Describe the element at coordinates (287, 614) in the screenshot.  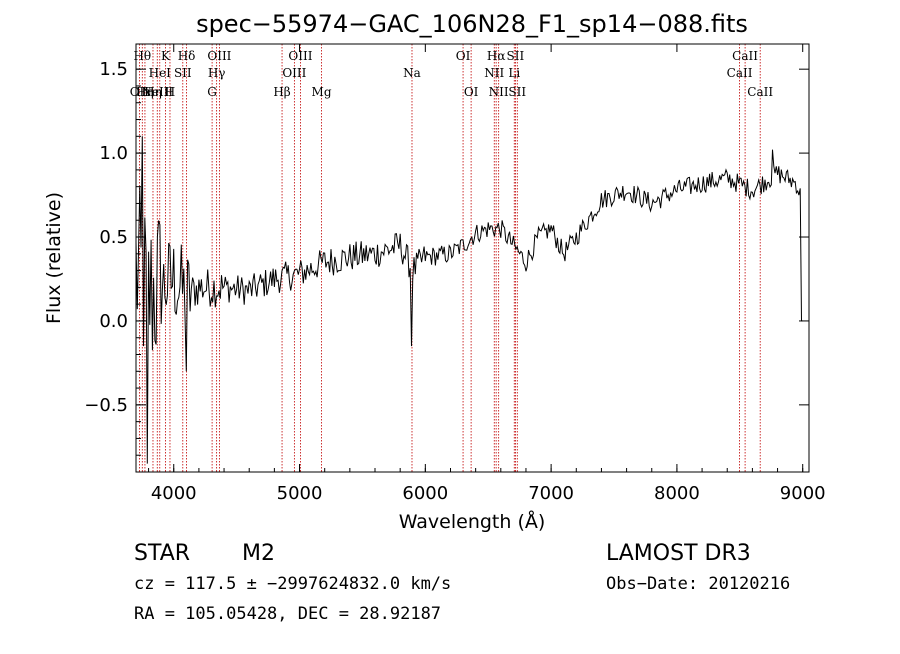
I see `ra-dec-coordinates: RA = 105.05428, DEC = 28.92187` at that location.